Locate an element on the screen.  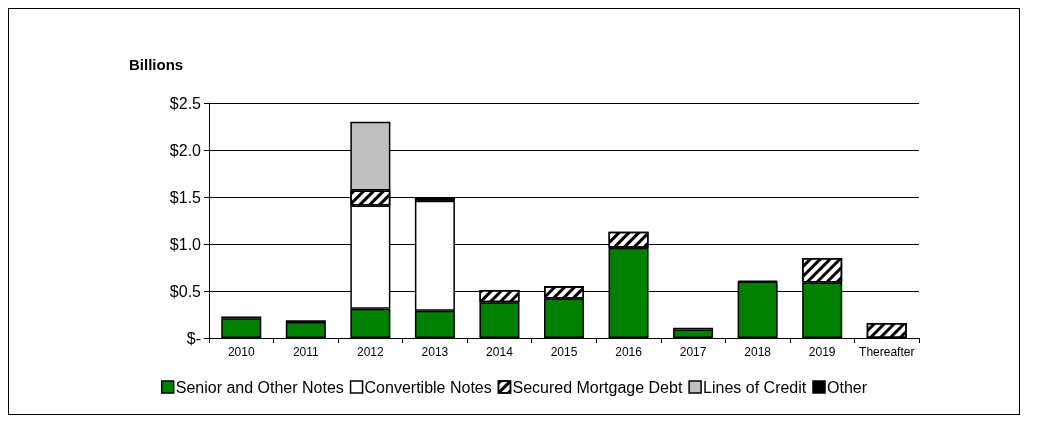
legend-label: Senior and Other Notes is located at coordinates (259, 387).